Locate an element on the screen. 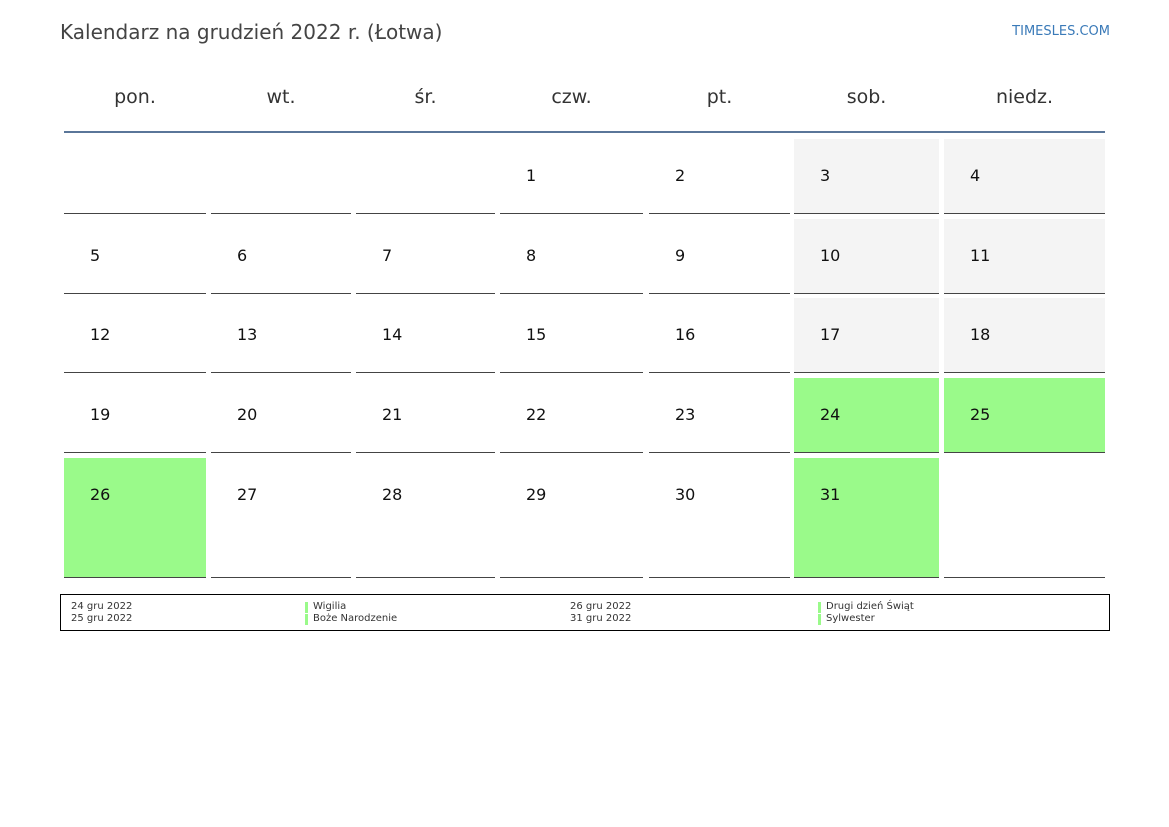 The height and width of the screenshot is (827, 1169). day-cell: 6 is located at coordinates (281, 256).